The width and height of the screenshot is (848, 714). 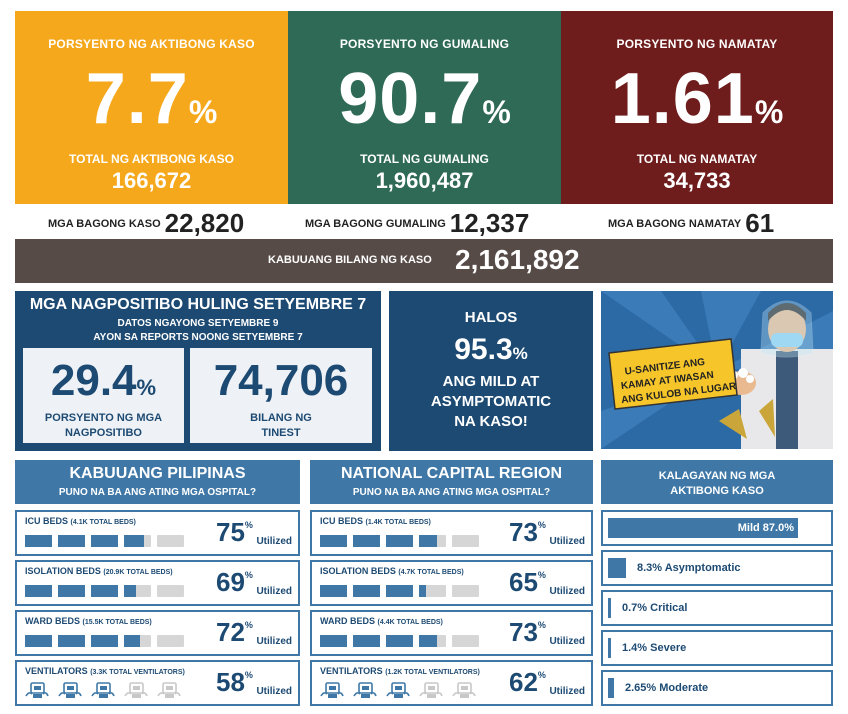 What do you see at coordinates (230, 532) in the screenshot?
I see `utilization-value: 75` at bounding box center [230, 532].